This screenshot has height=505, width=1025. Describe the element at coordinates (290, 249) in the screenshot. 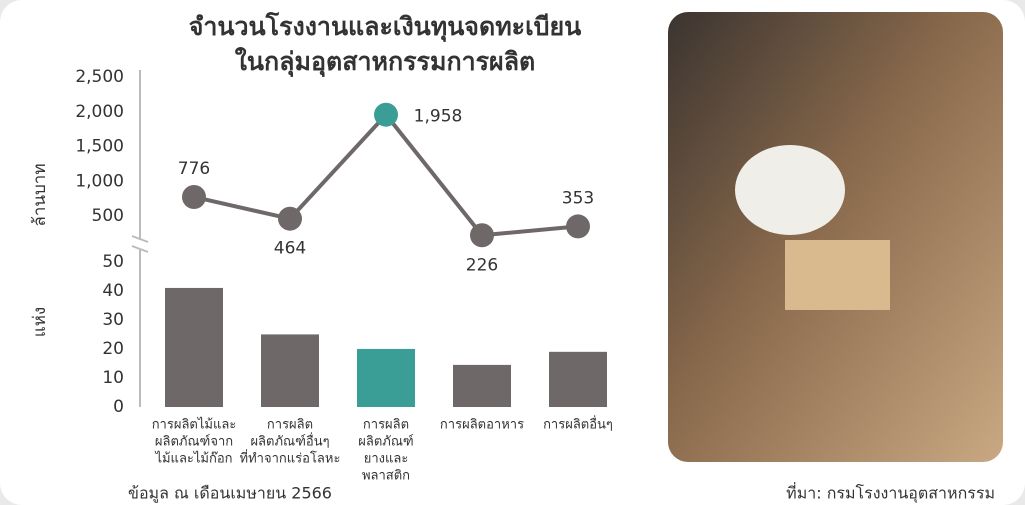

I see `value-label: 464` at that location.